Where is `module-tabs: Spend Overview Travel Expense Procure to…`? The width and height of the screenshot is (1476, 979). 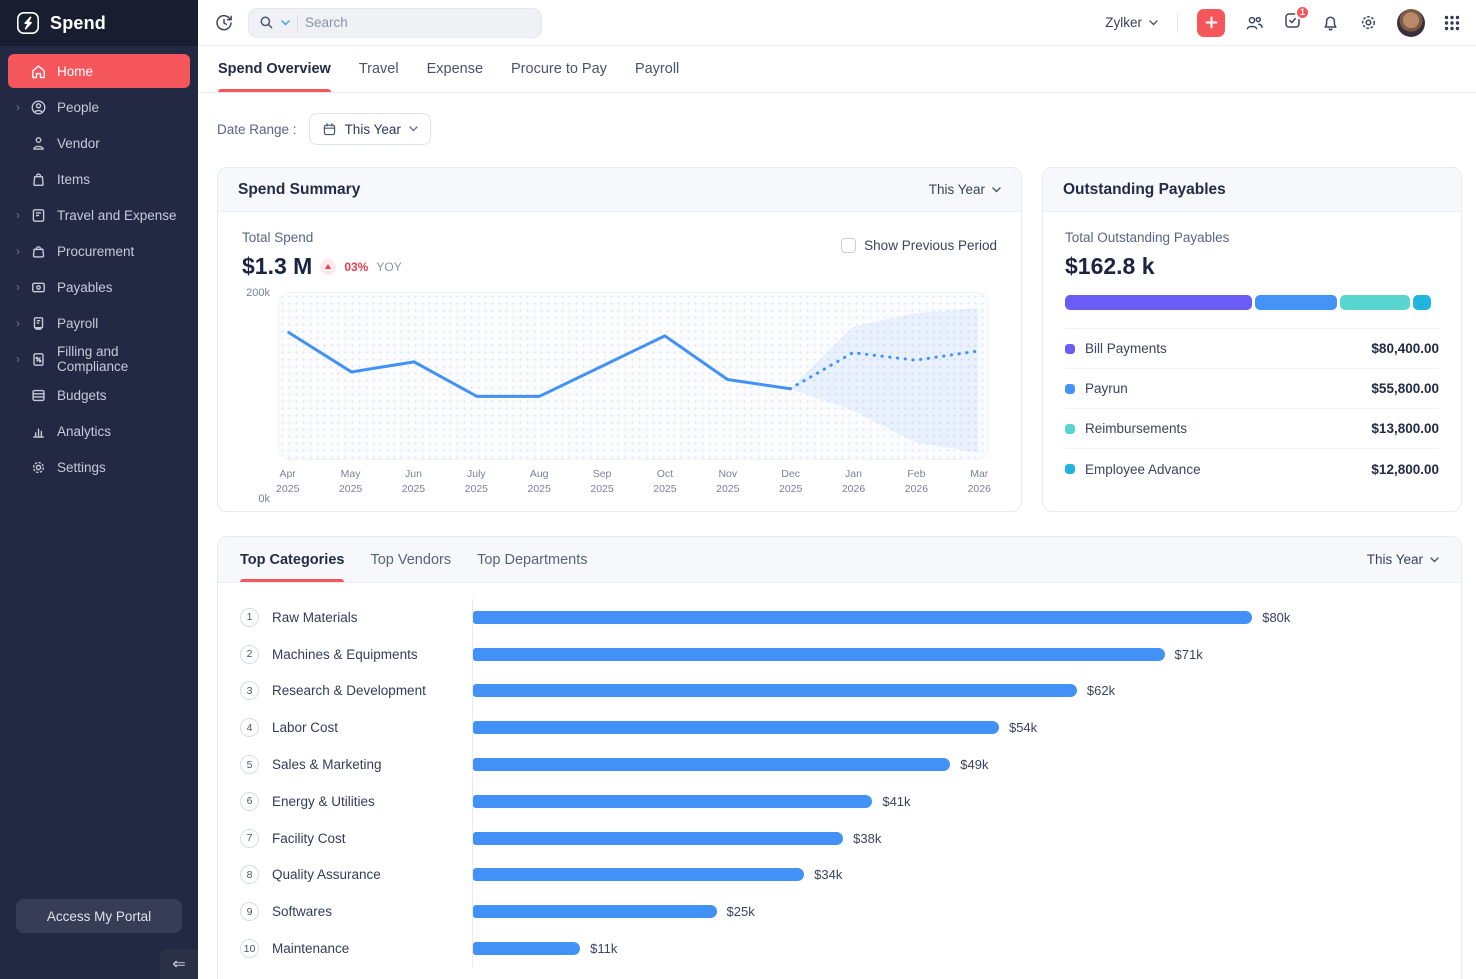
module-tabs: Spend Overview Travel Expense Procure to… is located at coordinates (837, 69).